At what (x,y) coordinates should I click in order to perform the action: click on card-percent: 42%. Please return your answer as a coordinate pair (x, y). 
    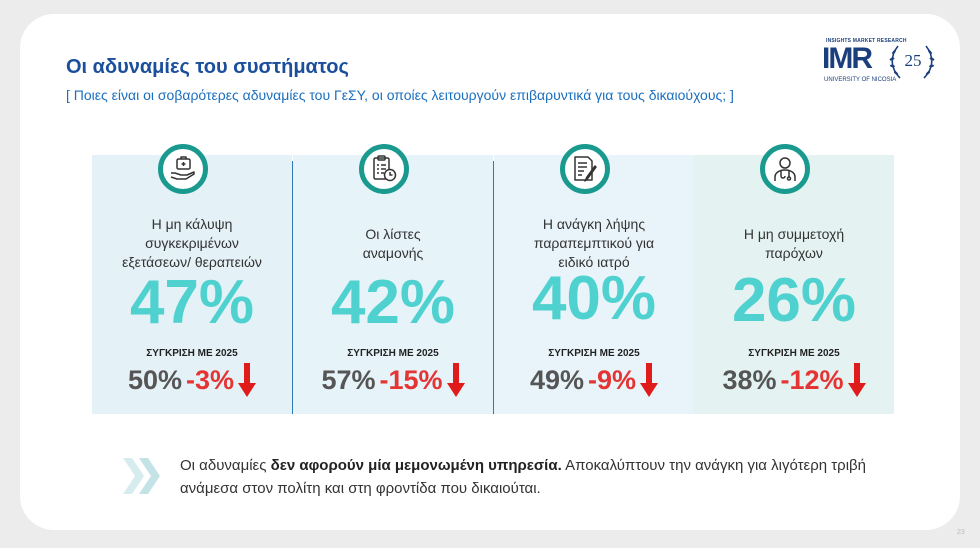
    Looking at the image, I should click on (393, 302).